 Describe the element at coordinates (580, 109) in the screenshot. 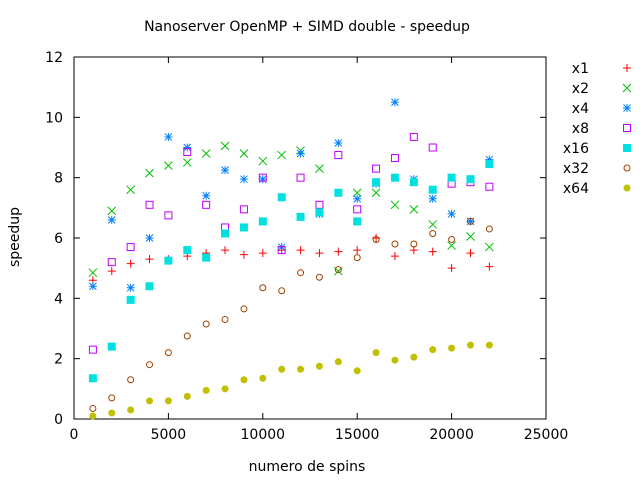

I see `legend-label-x4: x4` at that location.